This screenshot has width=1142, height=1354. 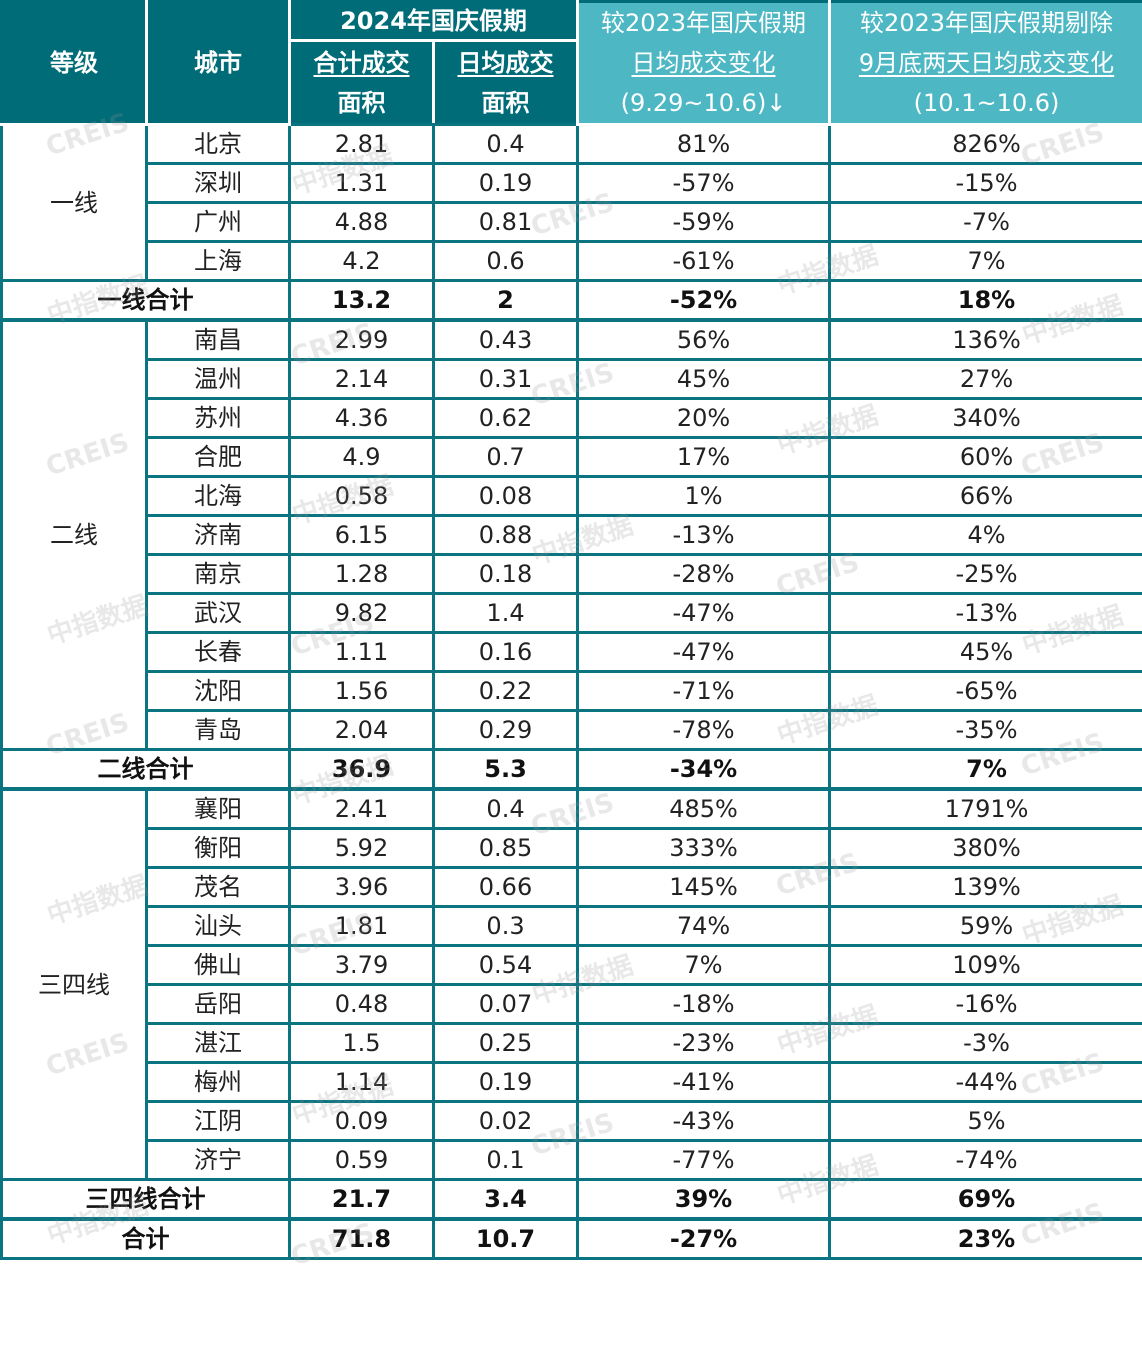 I want to click on table-row: 苏州 4.36 0.62 20% 340%, so click(x=572, y=418).